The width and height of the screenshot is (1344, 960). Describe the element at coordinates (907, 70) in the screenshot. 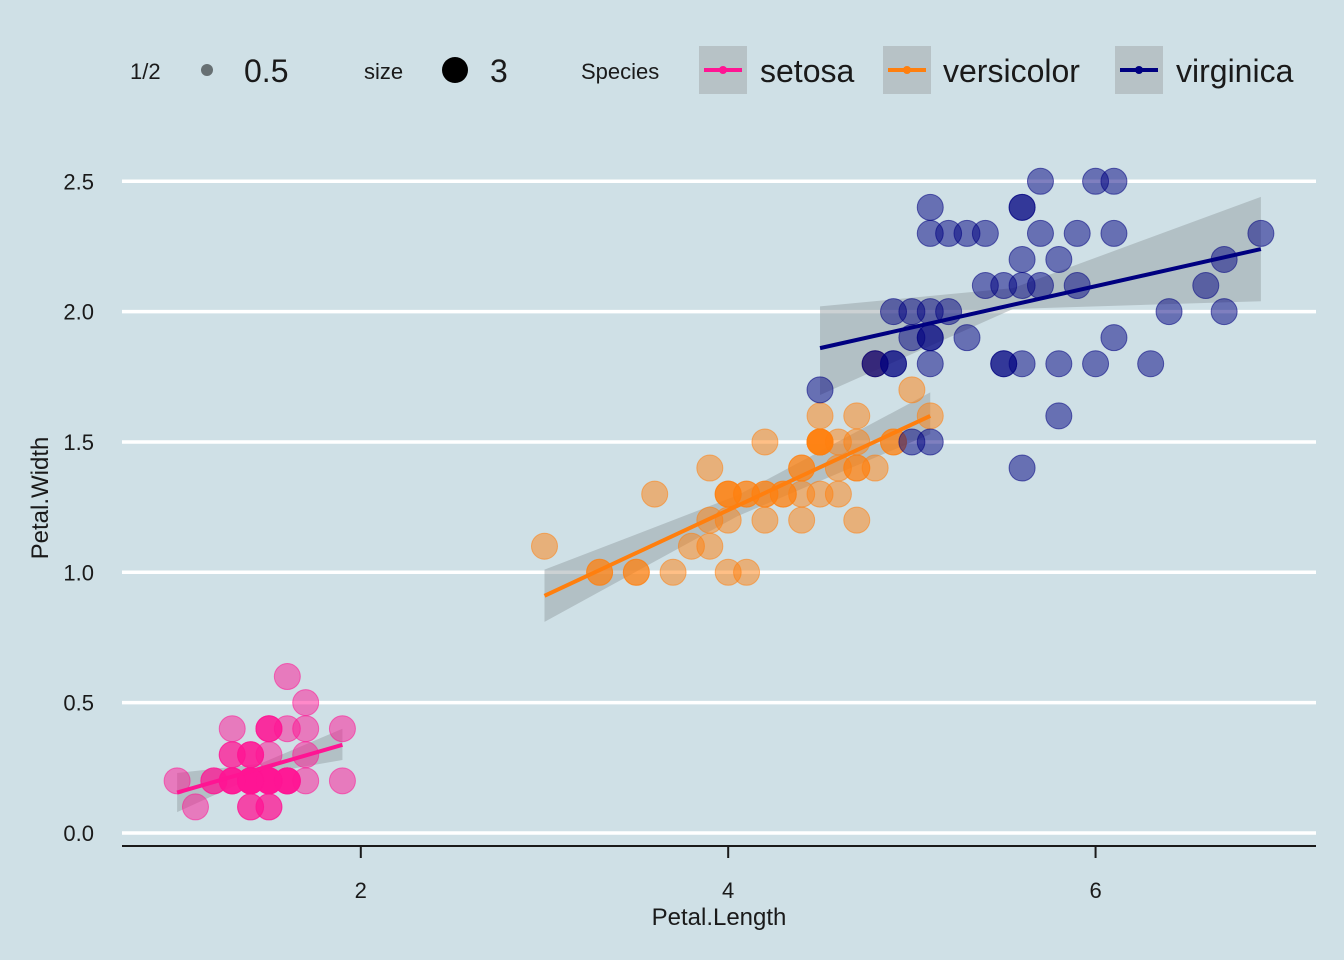

I see `legend-dot-versicolor` at that location.